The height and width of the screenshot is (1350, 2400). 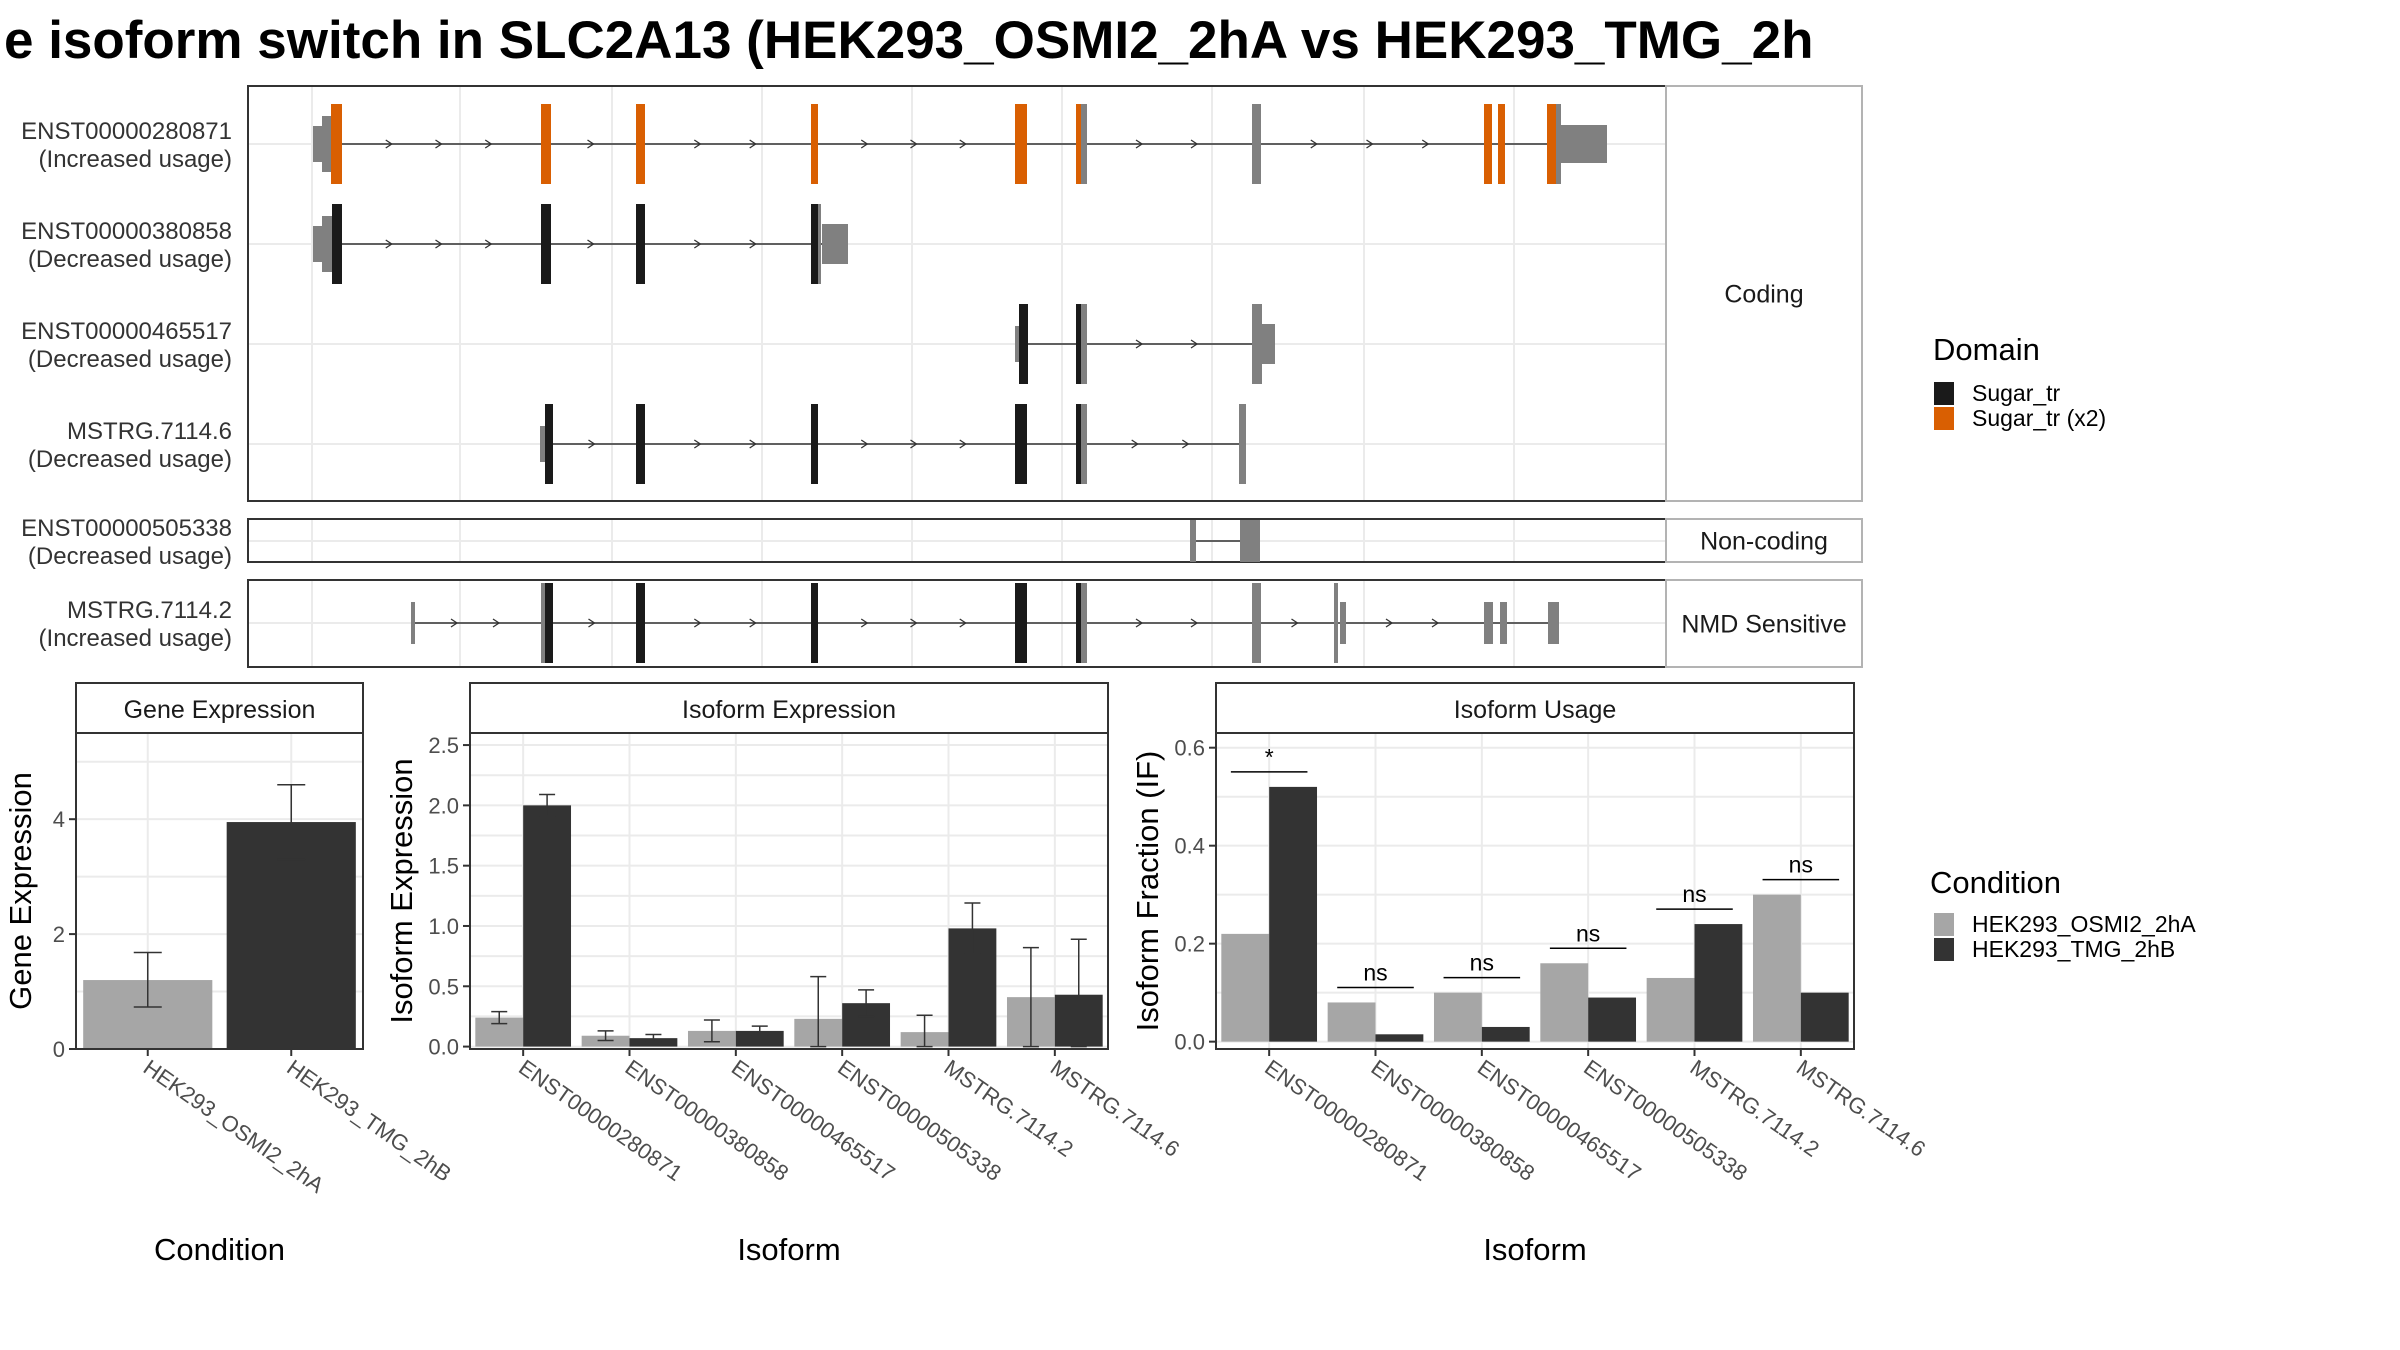 What do you see at coordinates (20, 891) in the screenshot?
I see `gene-y-axis-title: Gene Expression` at bounding box center [20, 891].